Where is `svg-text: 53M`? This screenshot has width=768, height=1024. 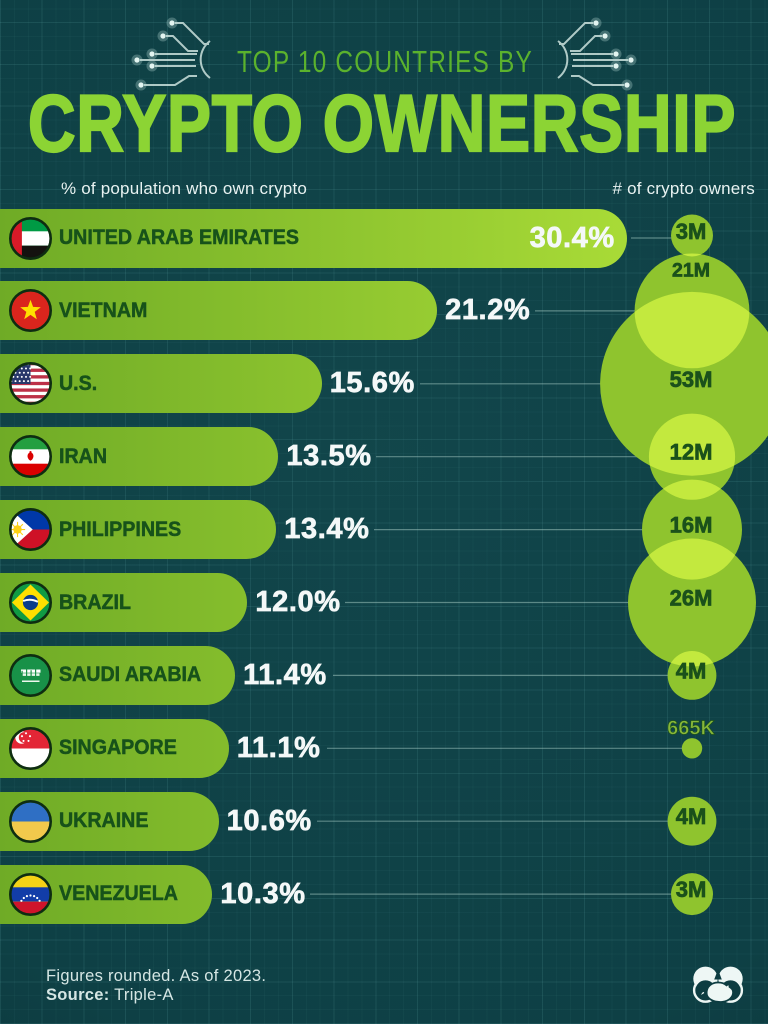
svg-text: 53M is located at coordinates (691, 379).